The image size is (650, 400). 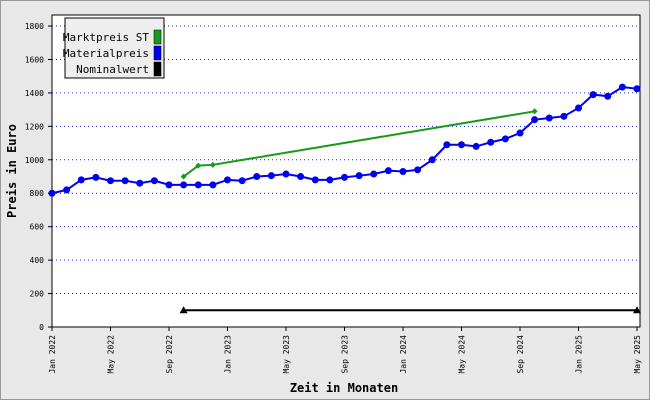 I want to click on x-tick-label: Sep 2022, so click(x=169, y=354).